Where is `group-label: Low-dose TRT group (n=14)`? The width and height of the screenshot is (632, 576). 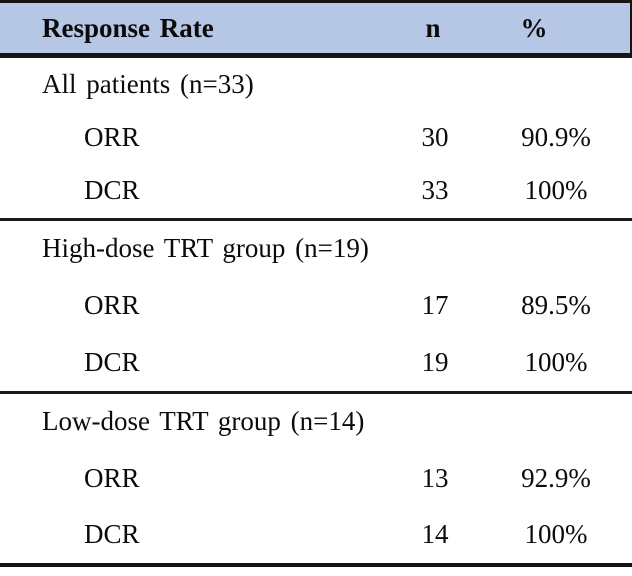
group-label: Low-dose TRT group (n=14) is located at coordinates (203, 421).